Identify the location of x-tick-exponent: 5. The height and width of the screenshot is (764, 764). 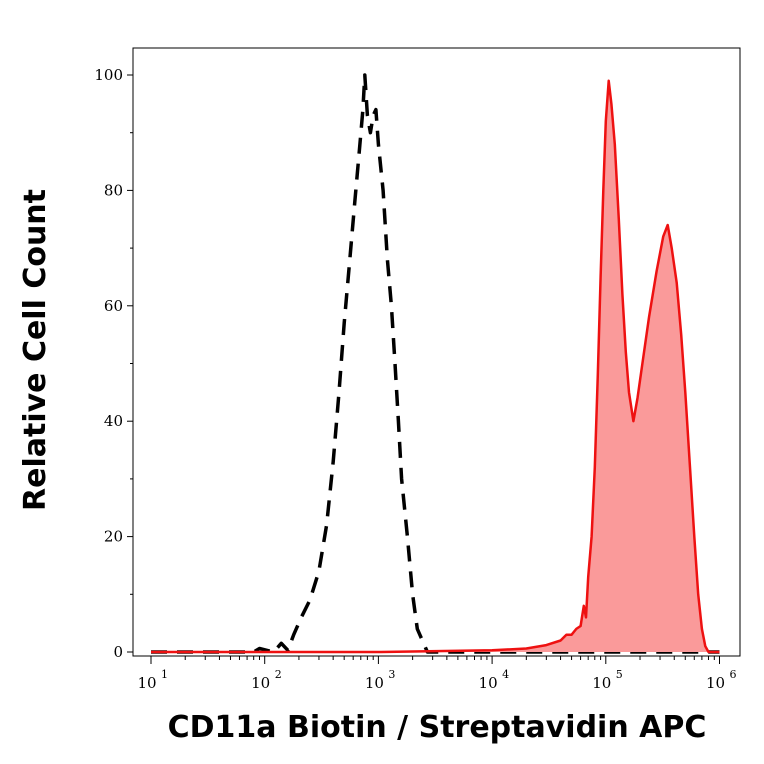
(619, 674).